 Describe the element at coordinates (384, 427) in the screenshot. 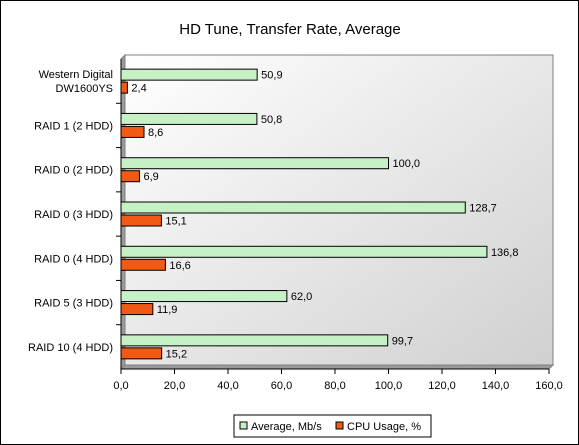

I see `legend-label: CPU Usage, %` at that location.